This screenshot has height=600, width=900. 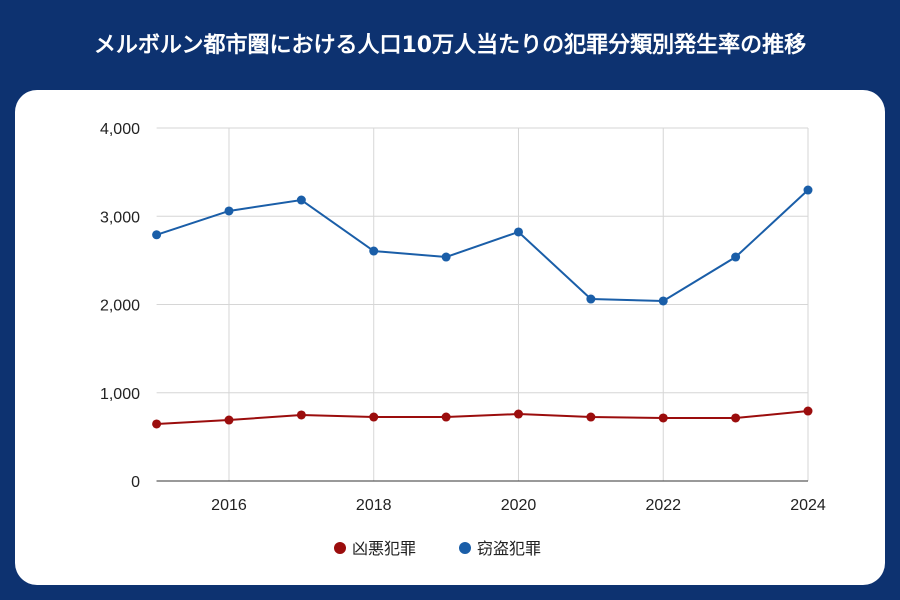 I want to click on legend-label: 窃盗犯罪, so click(x=509, y=548).